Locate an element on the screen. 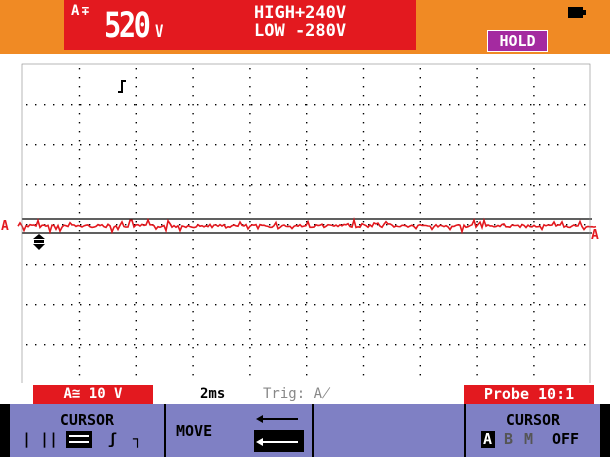  cursor-select-label: CURSOR is located at coordinates (533, 420).